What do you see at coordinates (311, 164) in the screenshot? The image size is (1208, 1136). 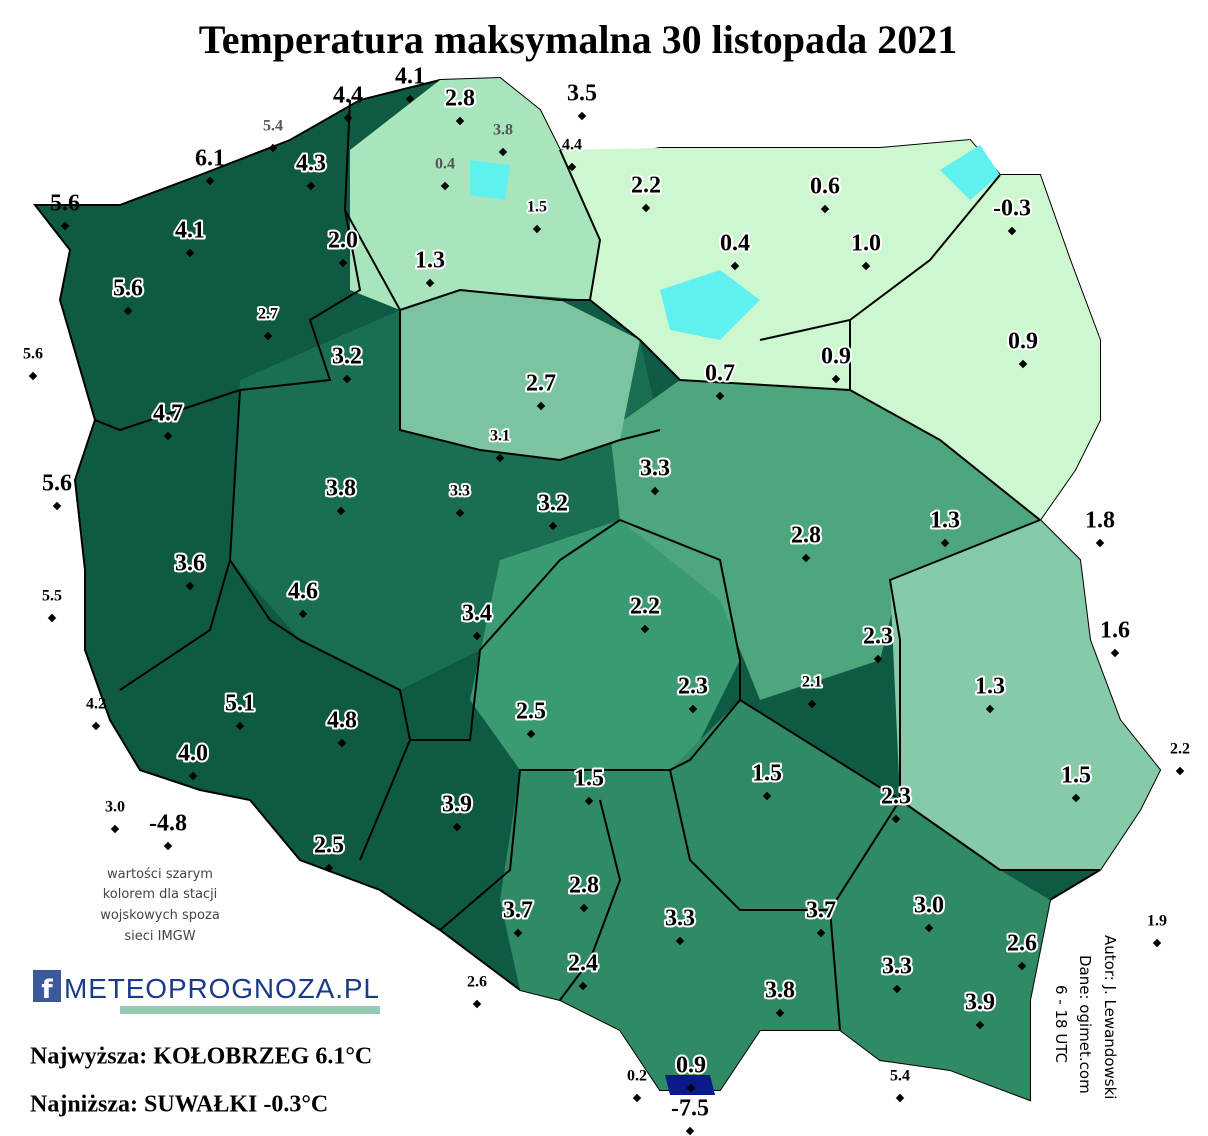 I see `station-value: 4.3` at bounding box center [311, 164].